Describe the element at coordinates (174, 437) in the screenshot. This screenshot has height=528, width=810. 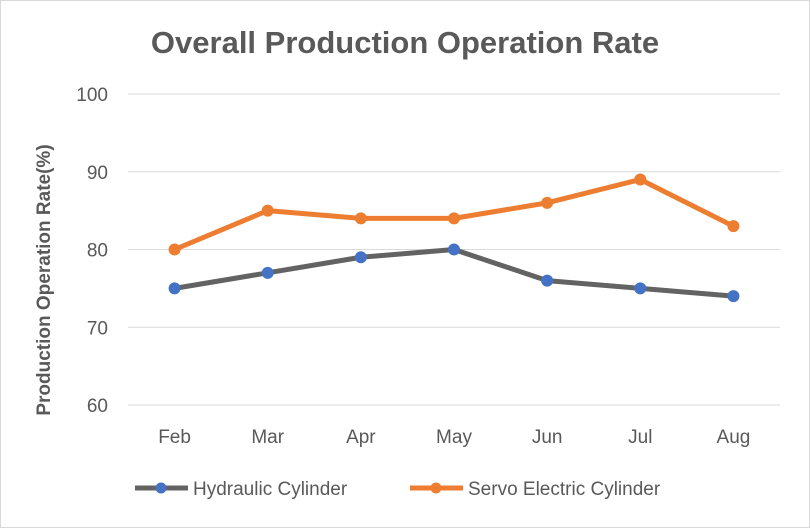
I see `x-tick-label: Feb` at that location.